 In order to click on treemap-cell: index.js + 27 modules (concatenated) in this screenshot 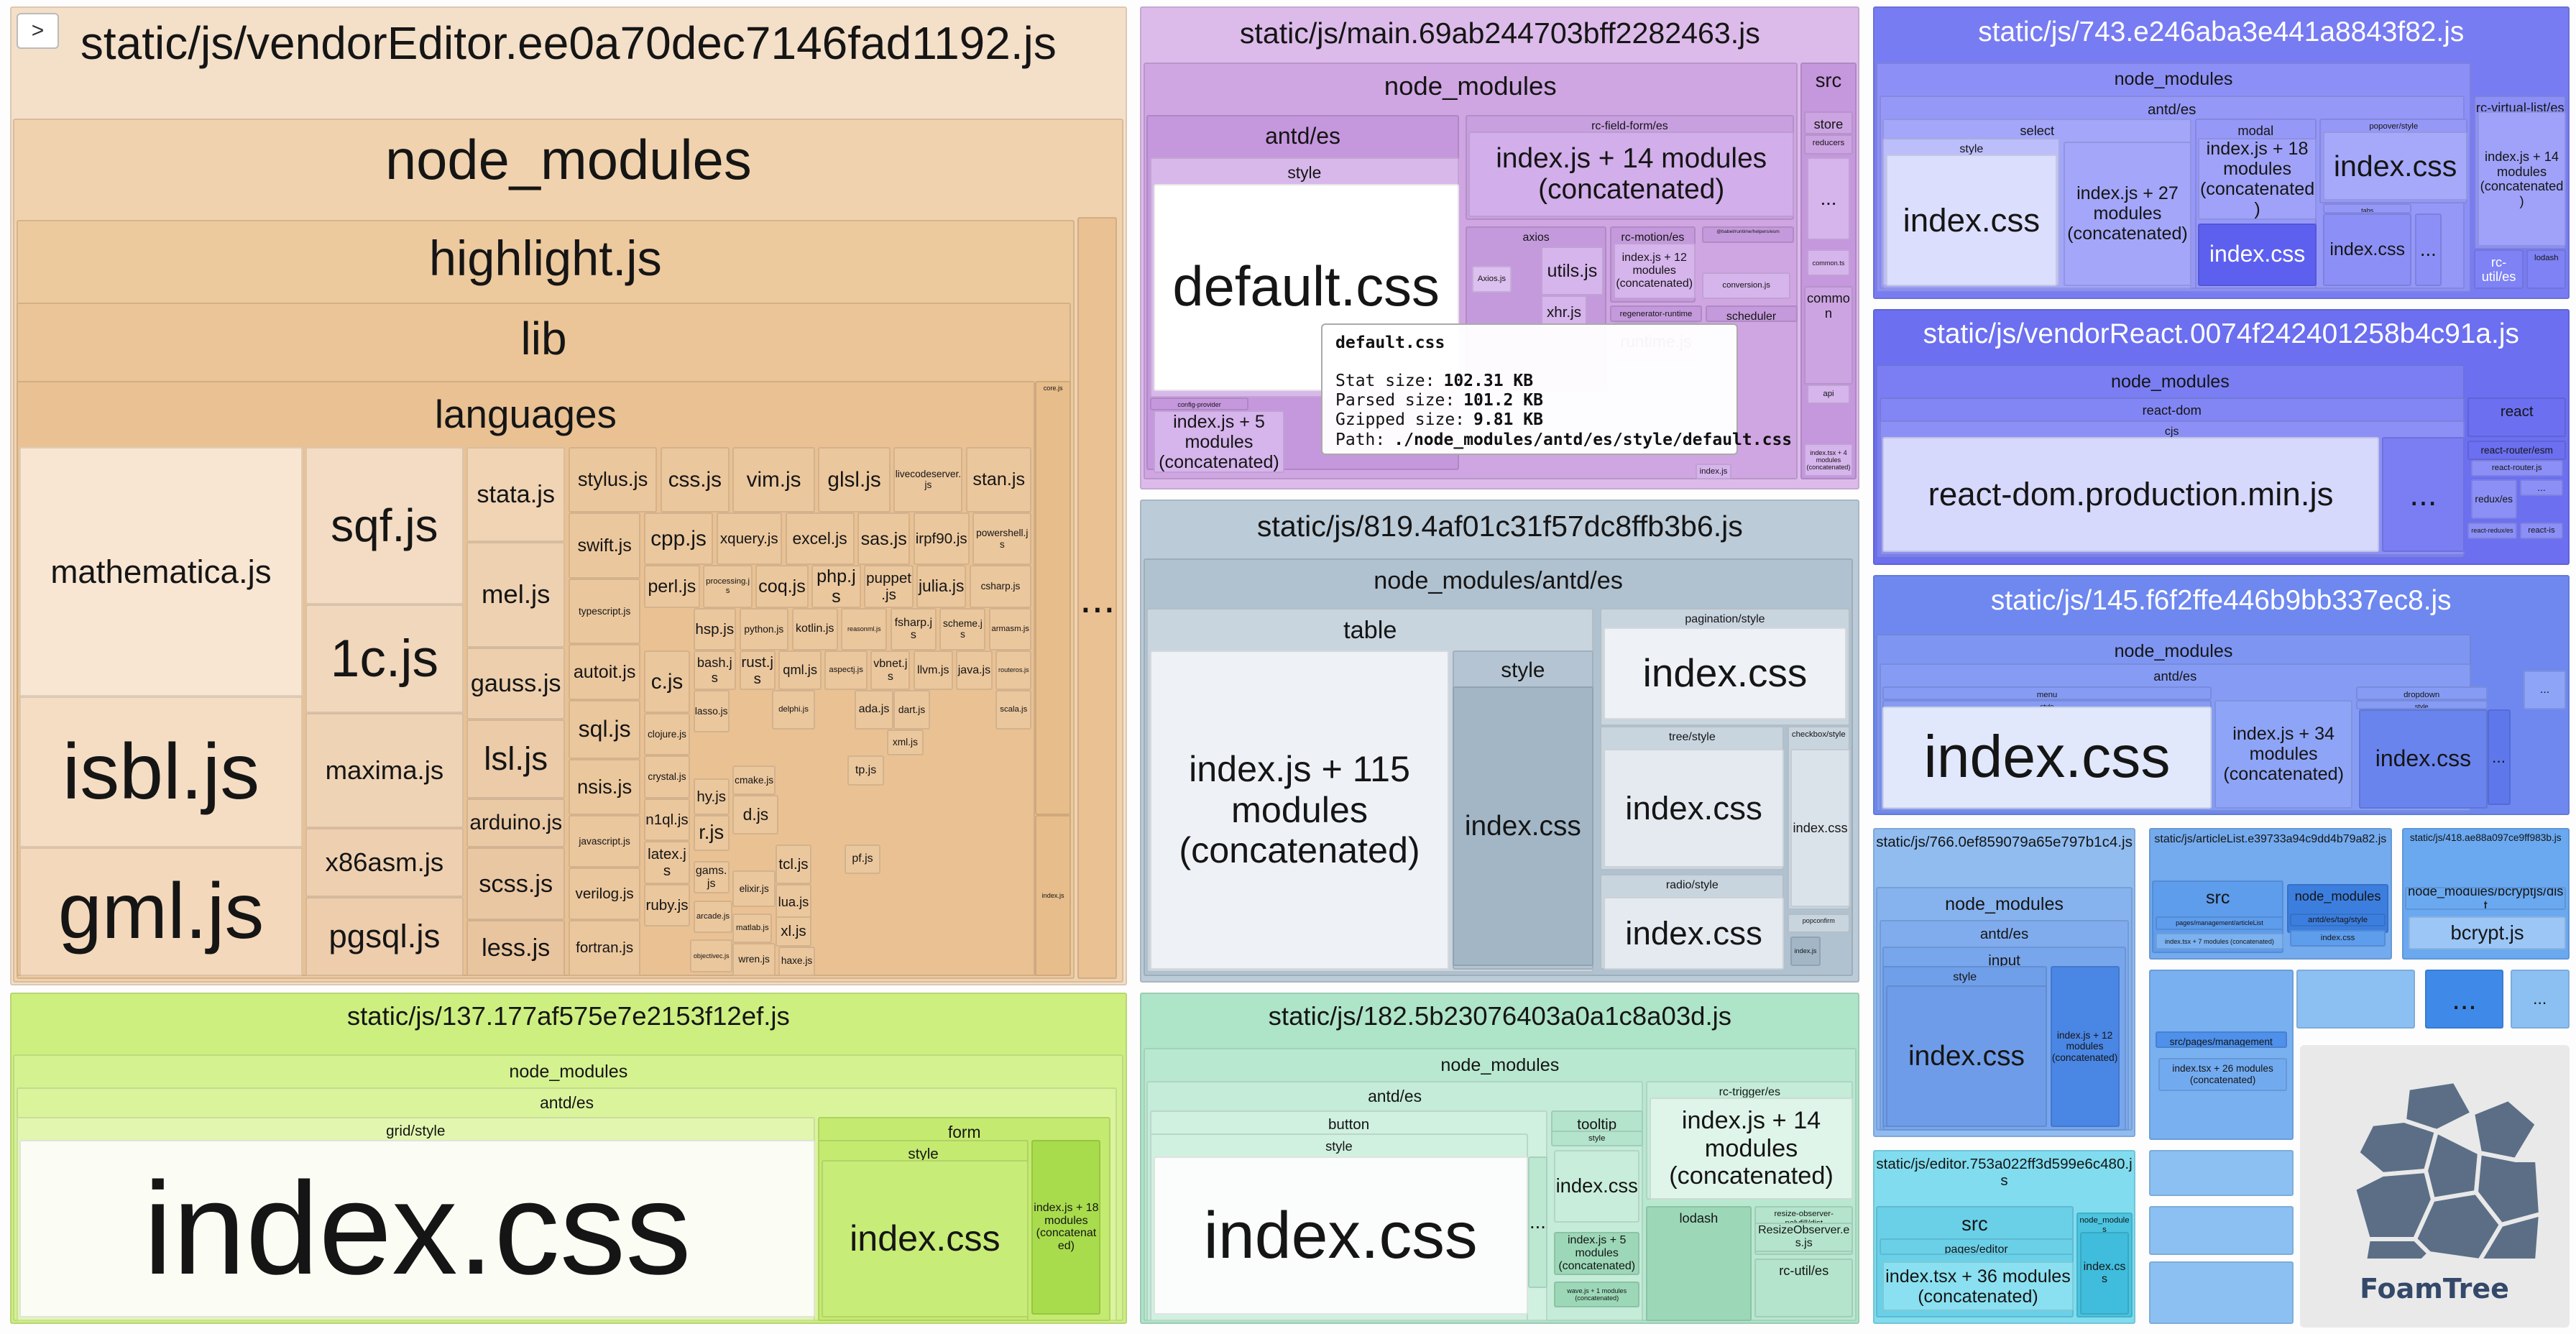, I will do `click(2127, 213)`.